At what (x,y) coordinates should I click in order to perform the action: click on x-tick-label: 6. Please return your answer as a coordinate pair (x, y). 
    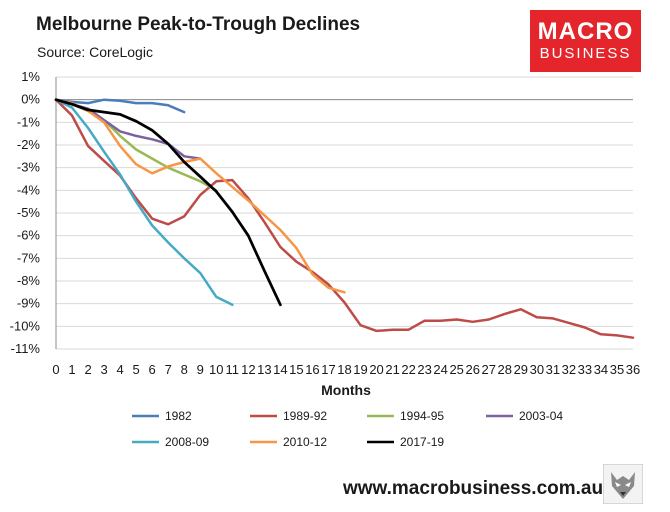
    Looking at the image, I should click on (152, 369).